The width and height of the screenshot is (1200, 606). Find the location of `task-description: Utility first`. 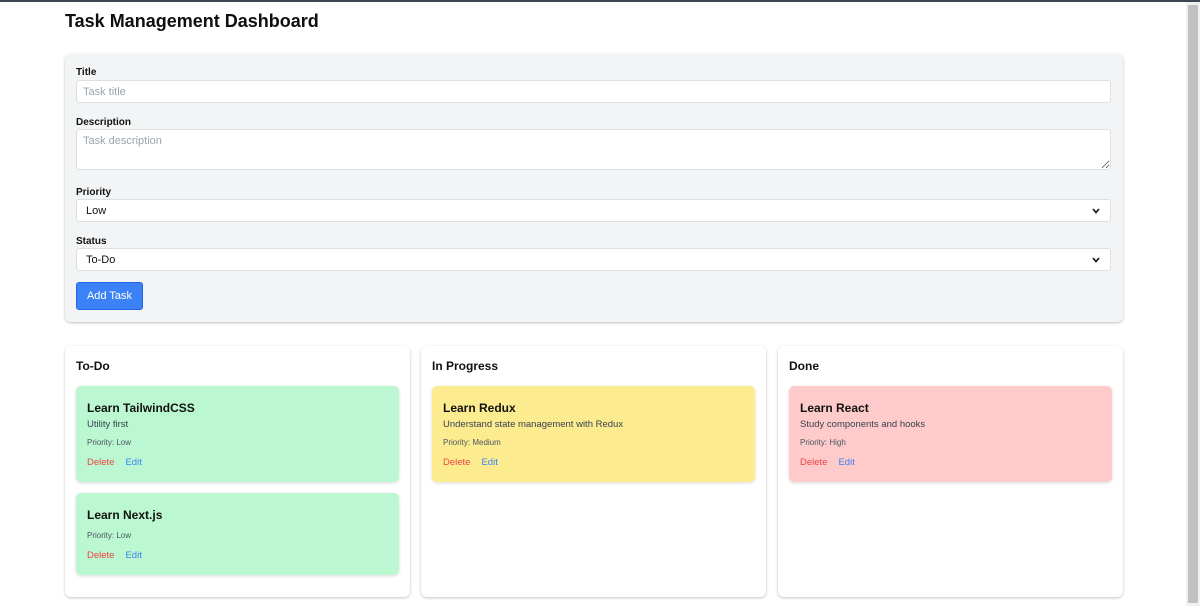

task-description: Utility first is located at coordinates (108, 424).